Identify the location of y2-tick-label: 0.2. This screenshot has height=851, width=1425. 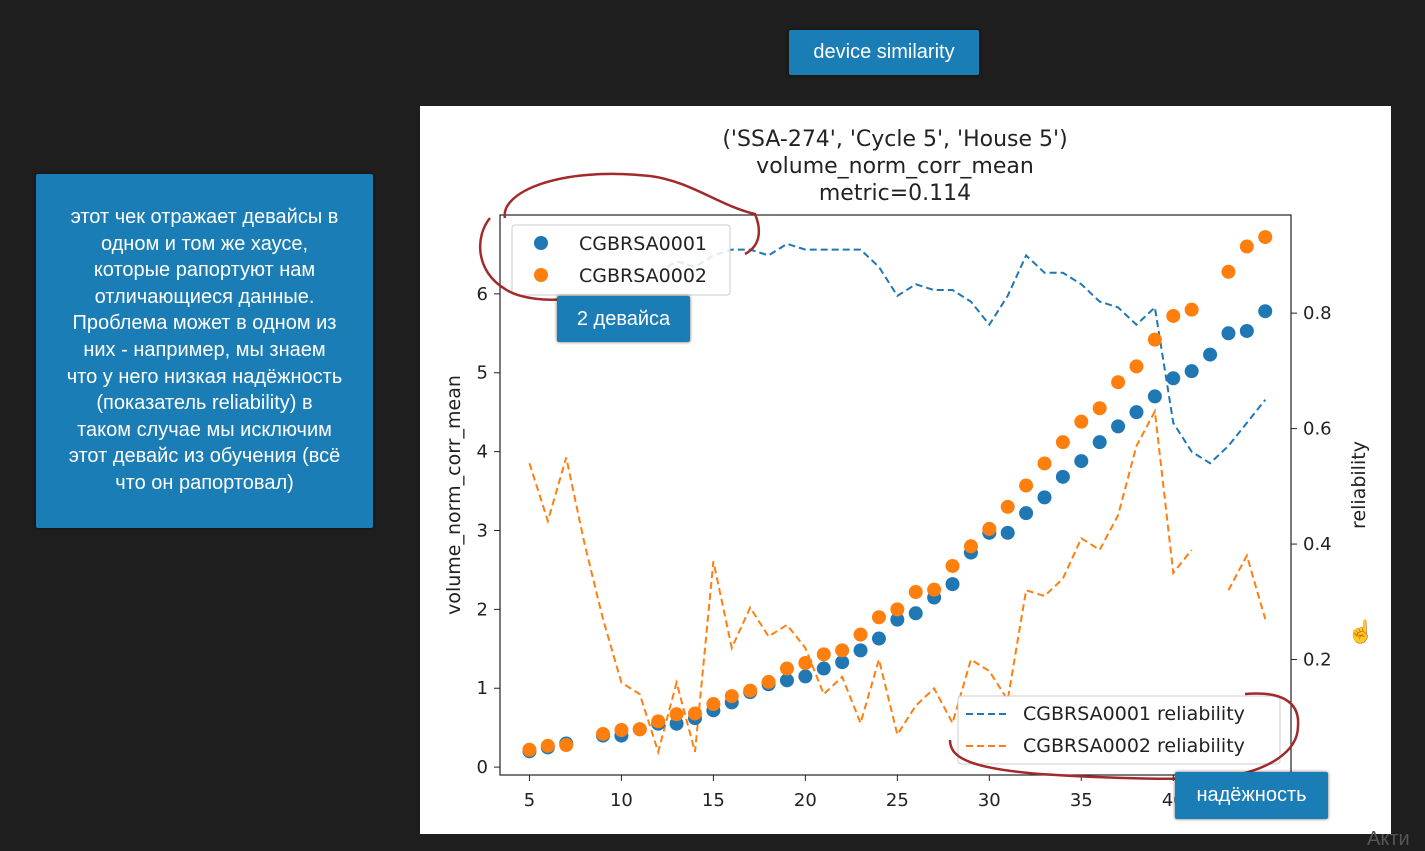
(1317, 660).